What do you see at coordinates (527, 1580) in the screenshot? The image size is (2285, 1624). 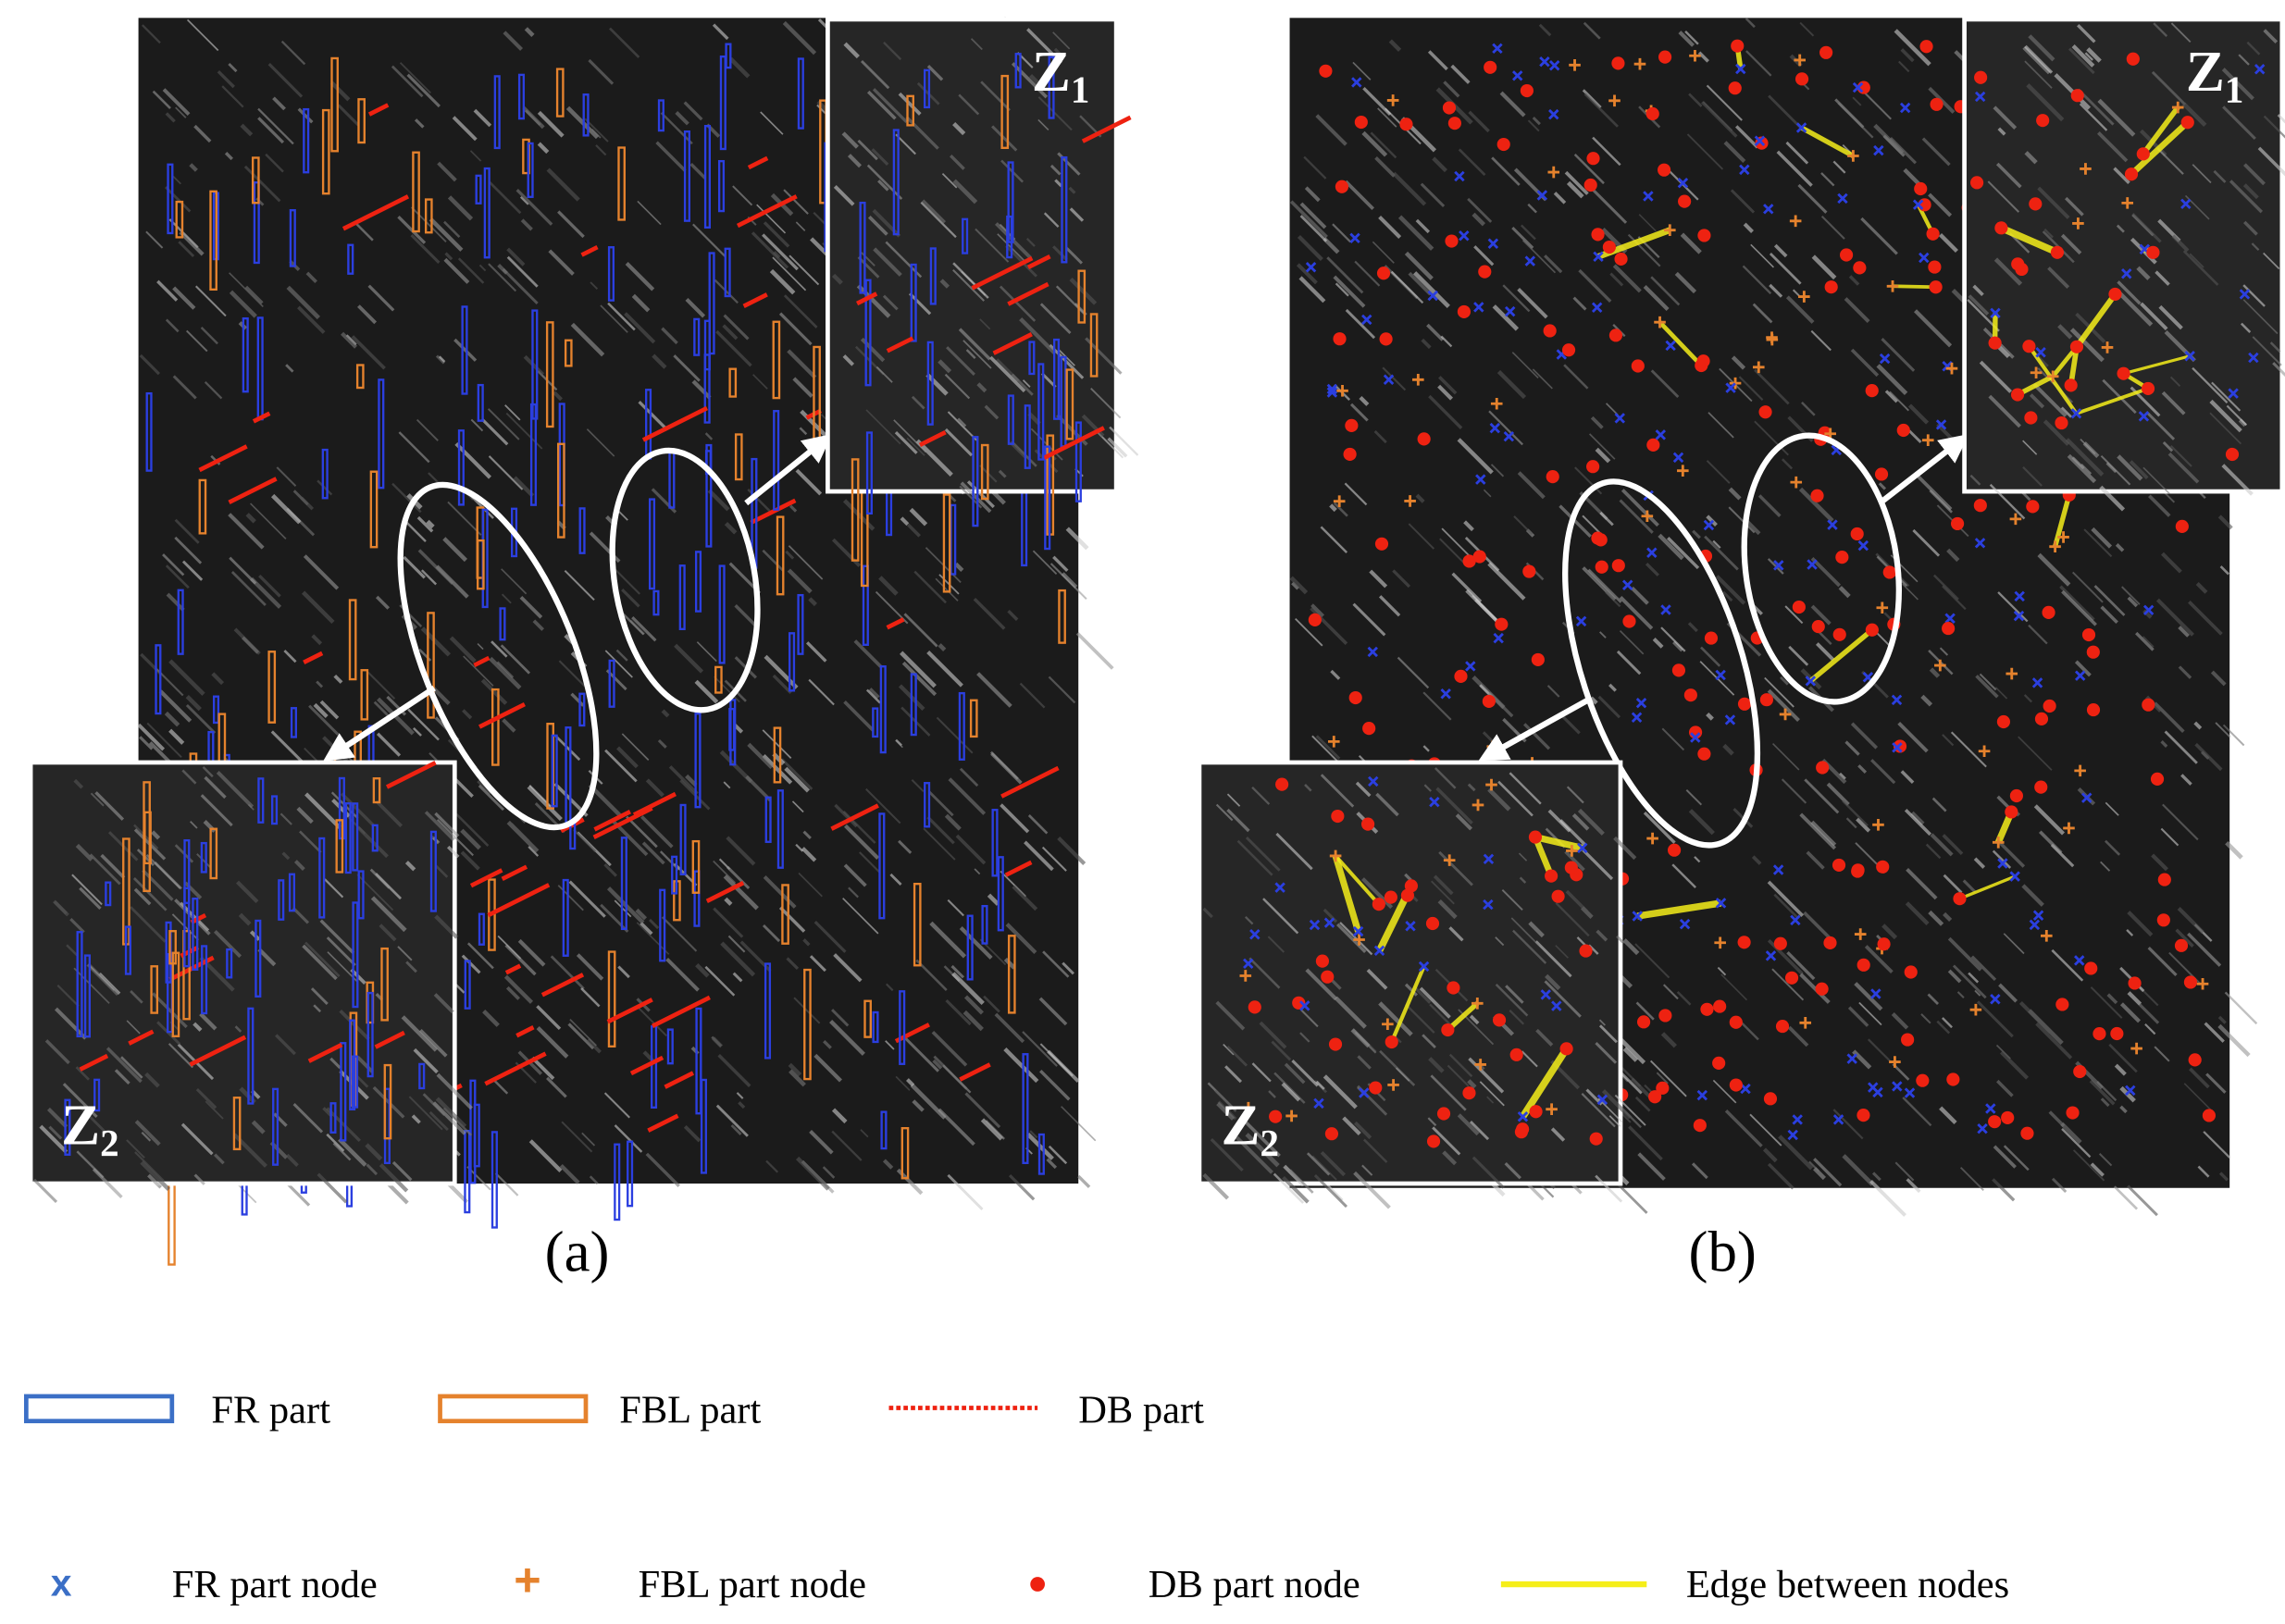 I see `legend-symbol: +` at bounding box center [527, 1580].